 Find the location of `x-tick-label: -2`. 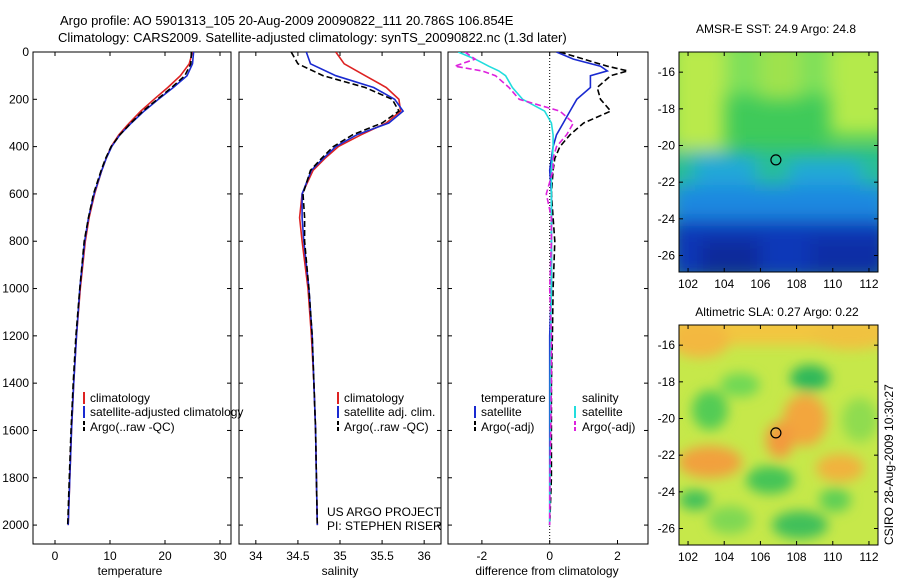

x-tick-label: -2 is located at coordinates (482, 556).